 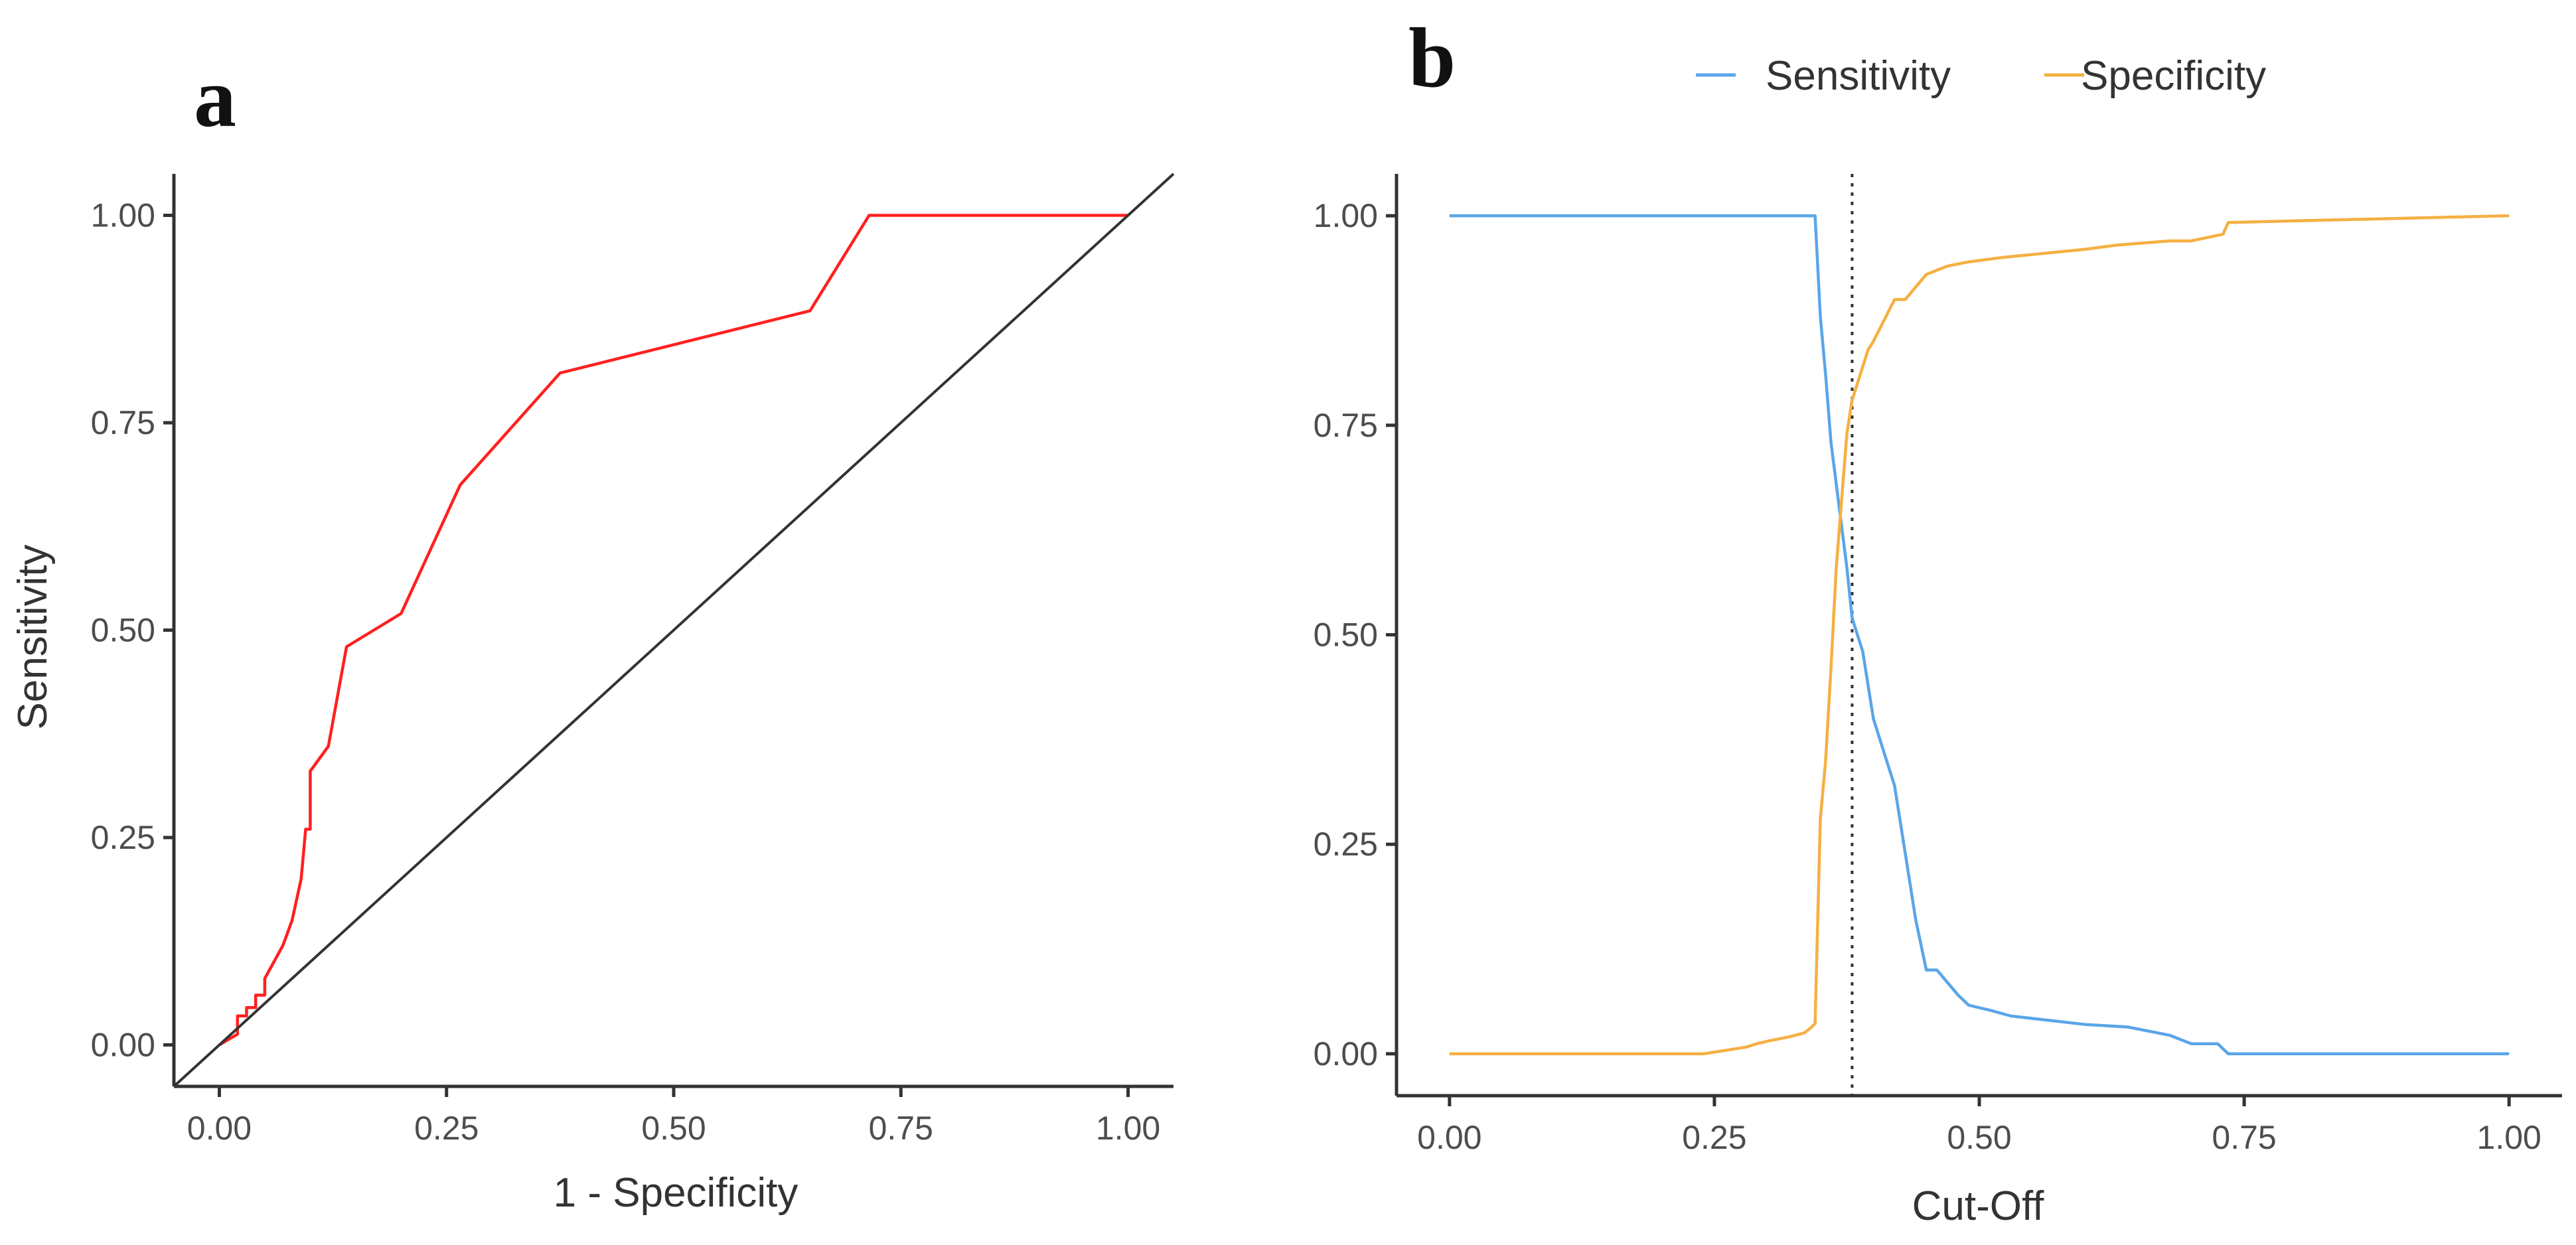 What do you see at coordinates (123, 1045) in the screenshot?
I see `panel-a-y-tick-label: 0.00` at bounding box center [123, 1045].